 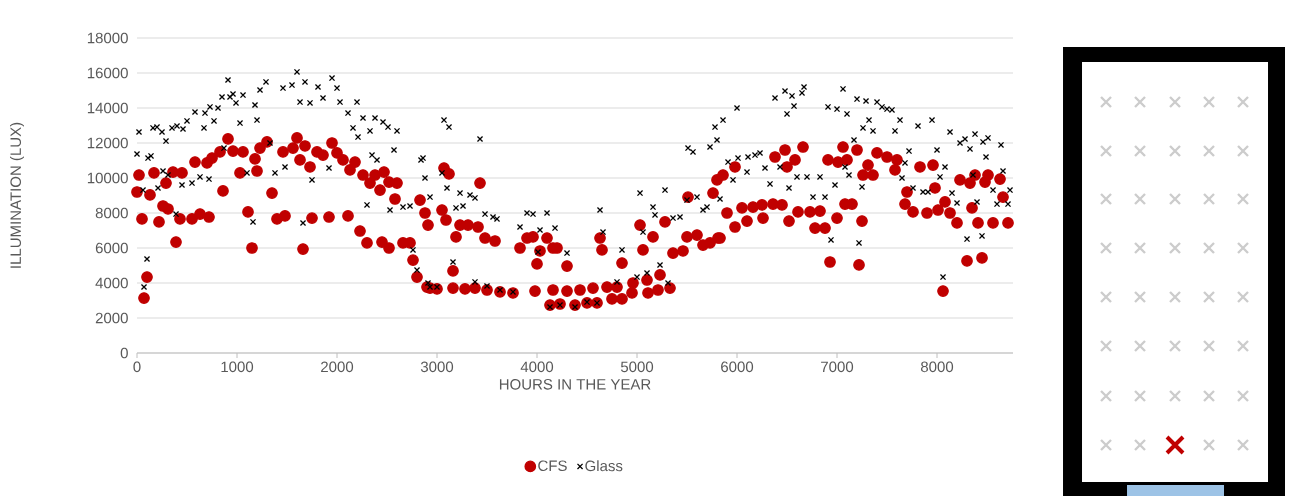 What do you see at coordinates (437, 367) in the screenshot?
I see `x-tick-label: 3000` at bounding box center [437, 367].